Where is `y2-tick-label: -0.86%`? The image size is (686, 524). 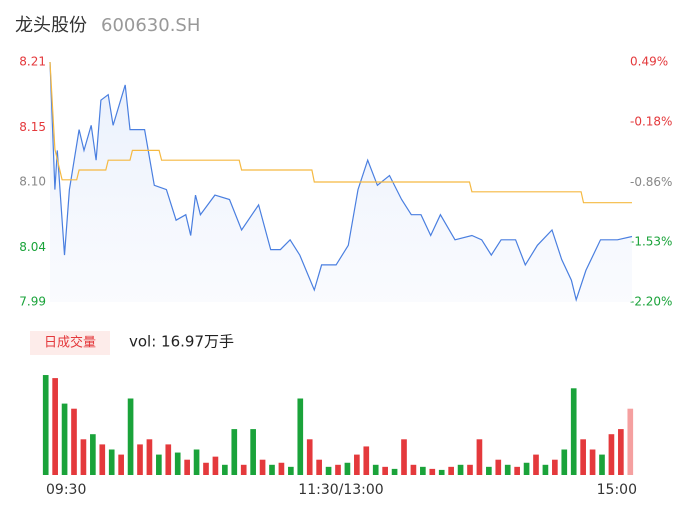 y2-tick-label: -0.86% is located at coordinates (651, 182).